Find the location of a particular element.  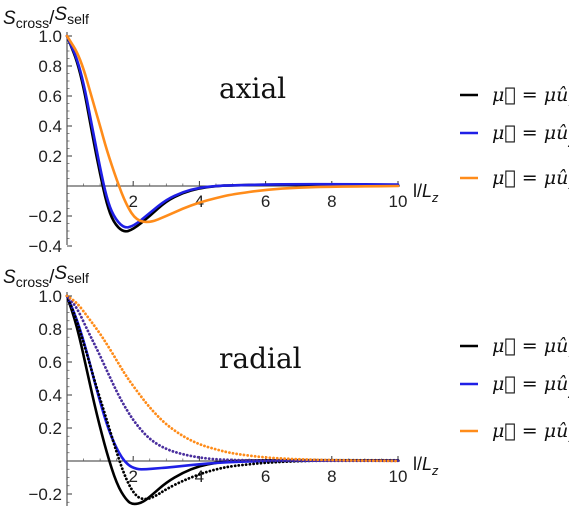

panel-annotation: radial is located at coordinates (260, 358).